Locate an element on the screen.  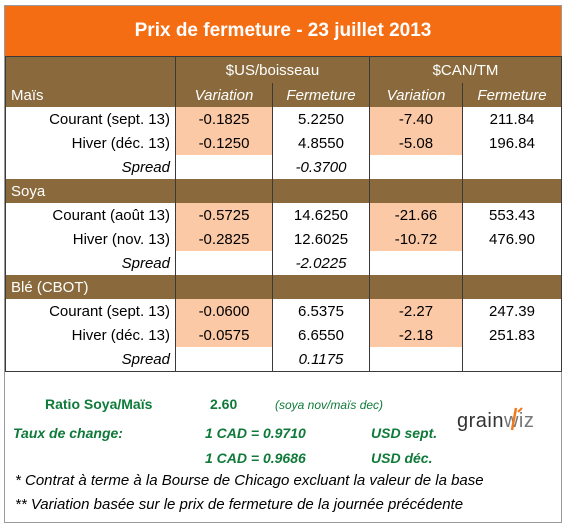
spread-value: -0.3700 is located at coordinates (321, 167).